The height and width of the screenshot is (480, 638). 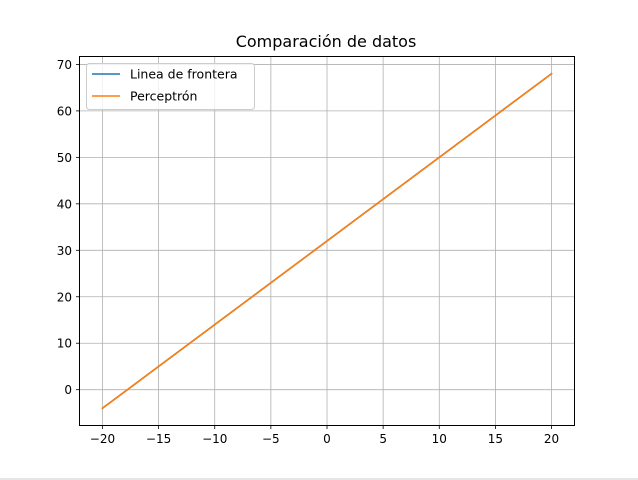 I want to click on bottom-edge, so click(x=319, y=479).